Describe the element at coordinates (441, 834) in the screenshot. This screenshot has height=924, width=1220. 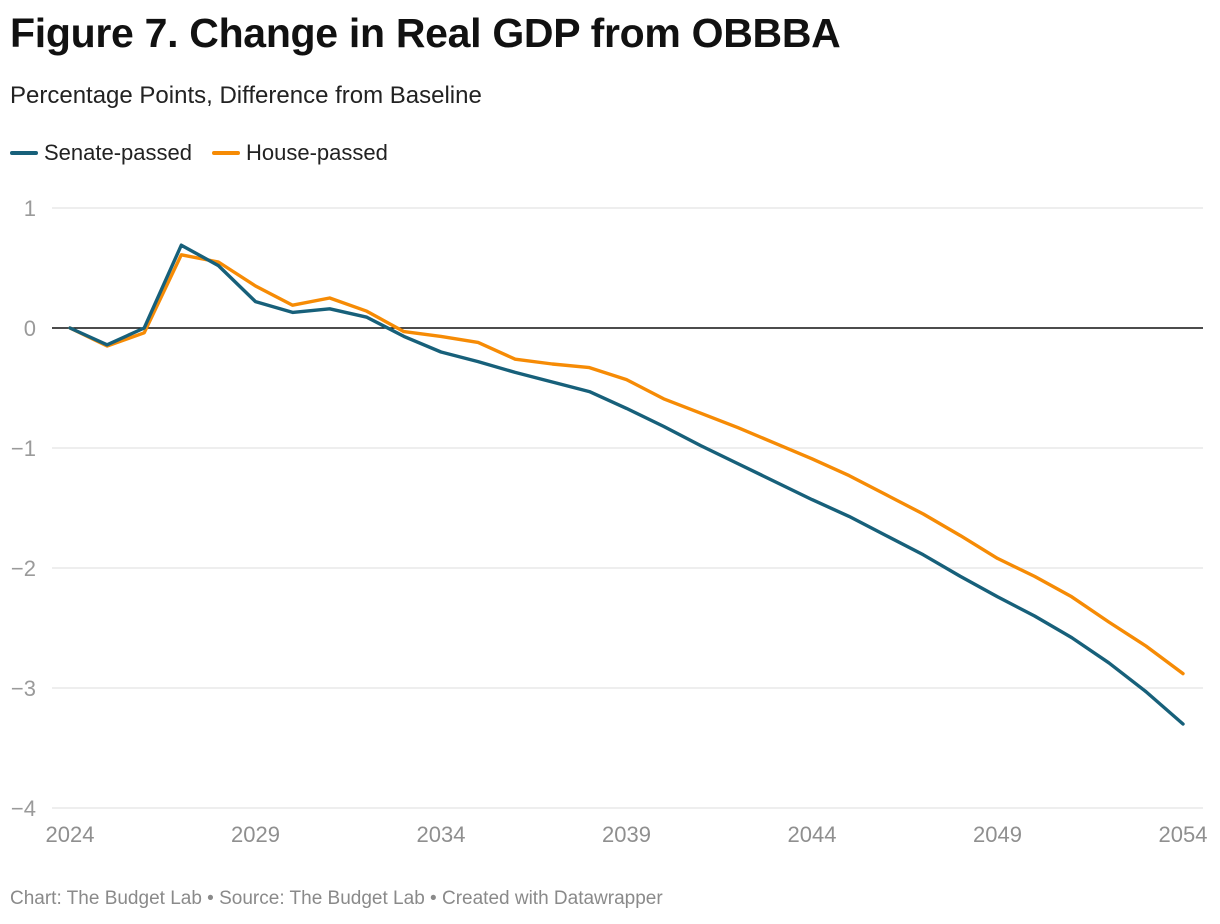
I see `x-tick-label: 2034` at that location.